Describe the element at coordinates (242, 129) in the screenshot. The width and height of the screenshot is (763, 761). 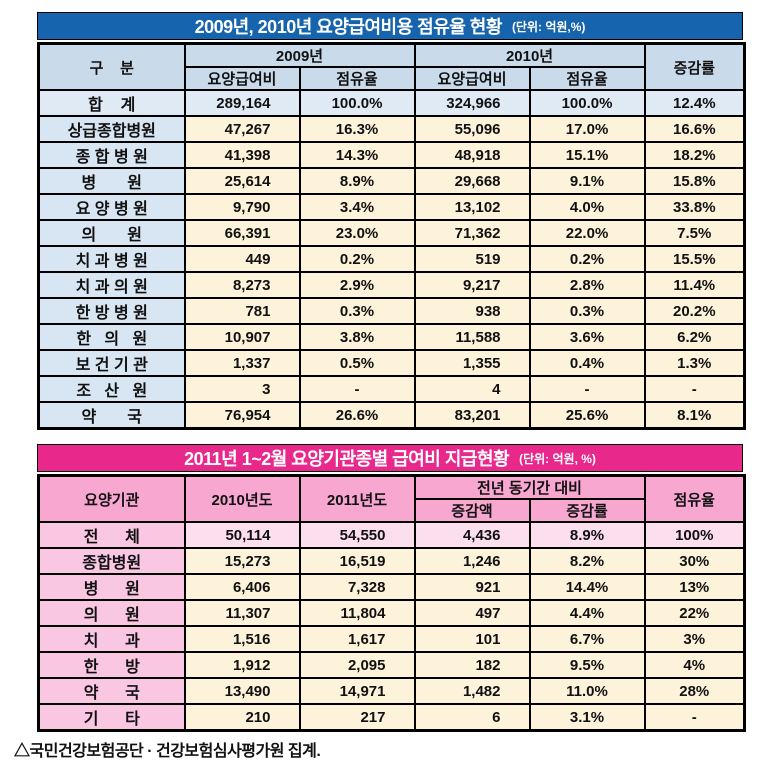
I see `cell-value: 47,267` at that location.